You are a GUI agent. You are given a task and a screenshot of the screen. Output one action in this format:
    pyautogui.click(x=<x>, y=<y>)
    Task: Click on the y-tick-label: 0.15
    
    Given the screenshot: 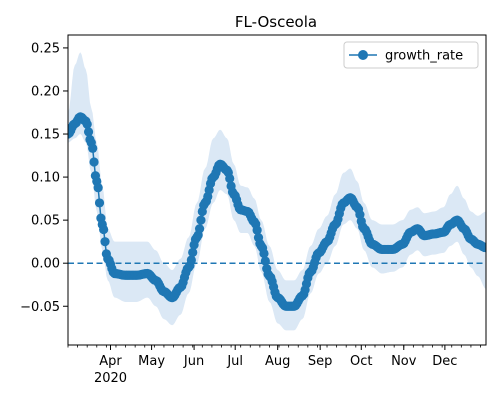 What is the action you would take?
    pyautogui.click(x=45, y=135)
    